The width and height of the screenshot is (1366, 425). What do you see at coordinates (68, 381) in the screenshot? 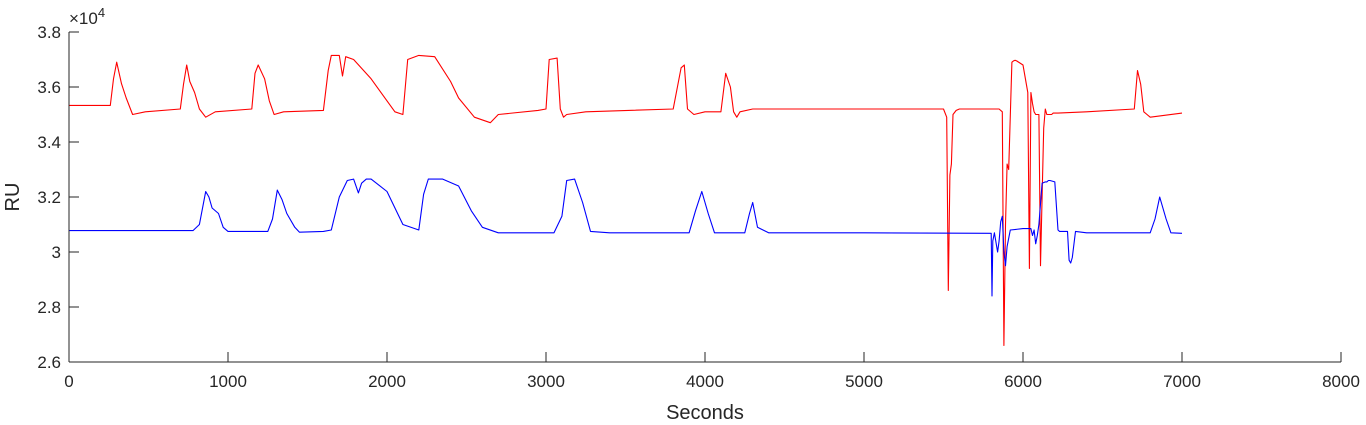
I see `x-tick-label: 0` at bounding box center [68, 381].